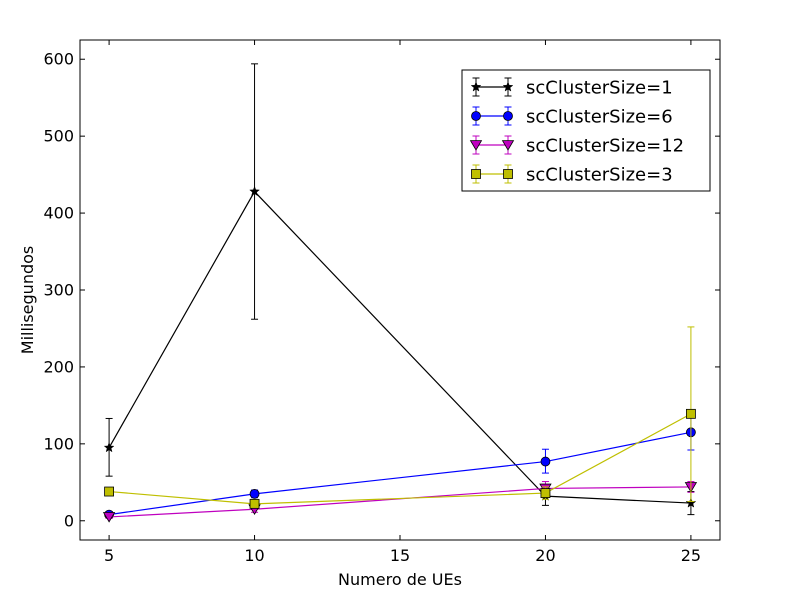 This screenshot has height=600, width=800. Describe the element at coordinates (69, 520) in the screenshot. I see `y-tick-label: 0` at that location.